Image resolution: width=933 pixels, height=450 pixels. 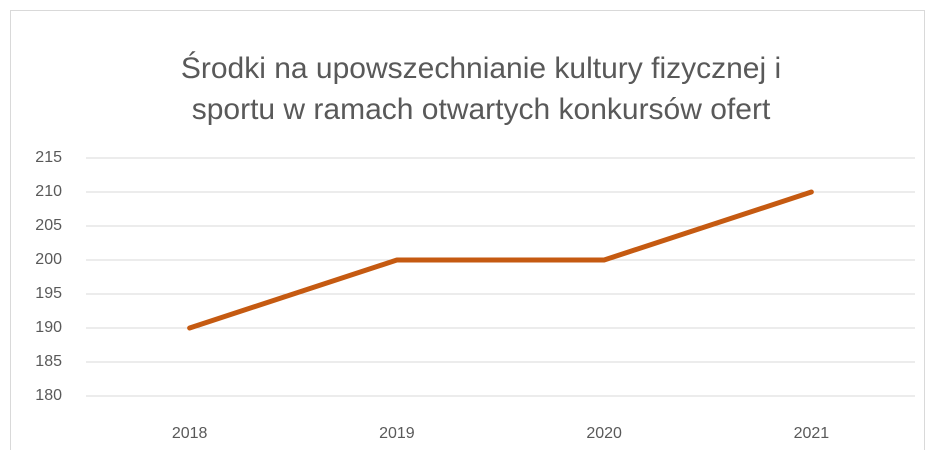 What do you see at coordinates (48, 191) in the screenshot?
I see `y-tick-label: 210` at bounding box center [48, 191].